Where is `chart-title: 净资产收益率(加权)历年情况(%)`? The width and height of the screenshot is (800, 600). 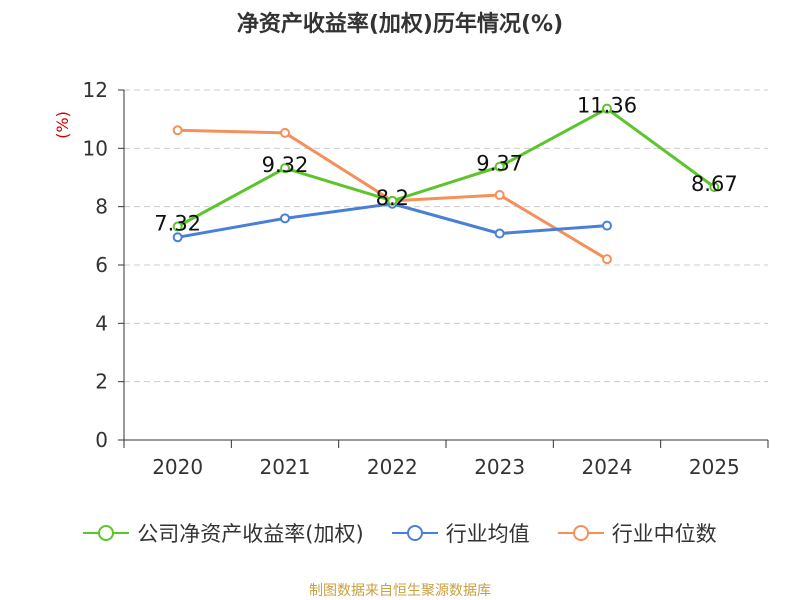 chart-title: 净资产收益率(加权)历年情况(%) is located at coordinates (400, 24).